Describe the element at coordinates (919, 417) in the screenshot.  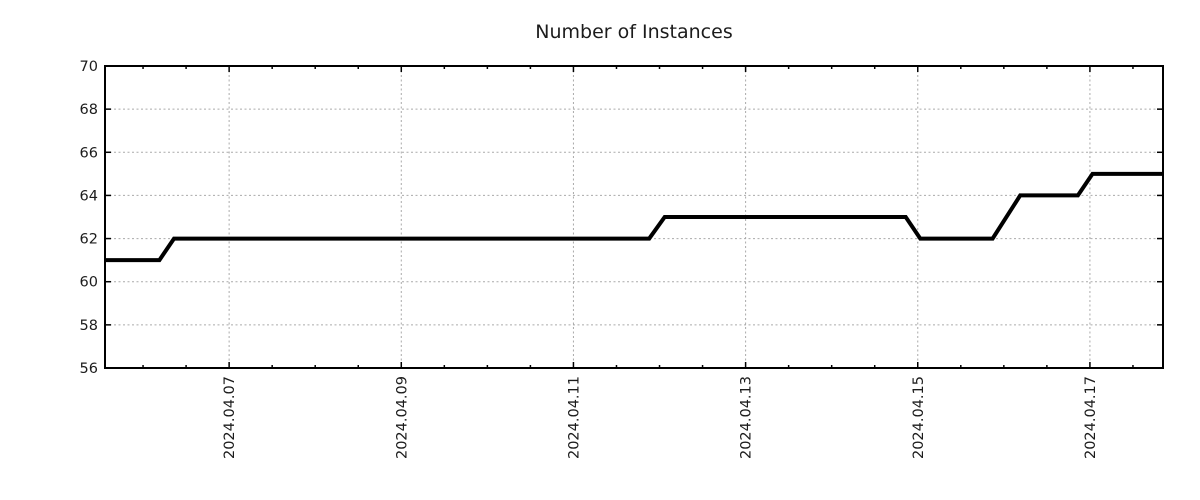
I see `x-tick-label: 2024.04.15` at that location.